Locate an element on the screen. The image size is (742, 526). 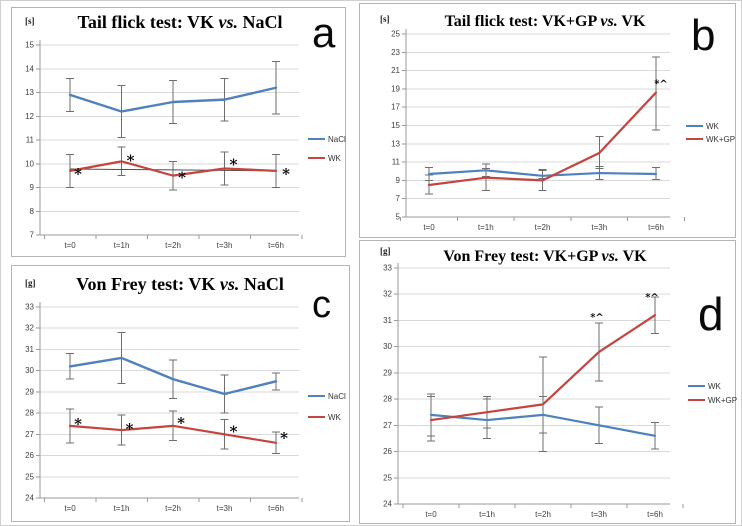
svg-text: 27 is located at coordinates (29, 434).